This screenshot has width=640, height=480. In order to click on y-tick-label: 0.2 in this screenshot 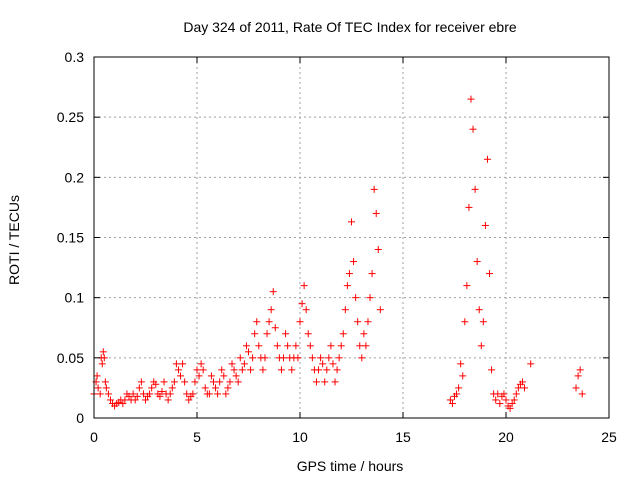, I will do `click(75, 177)`.